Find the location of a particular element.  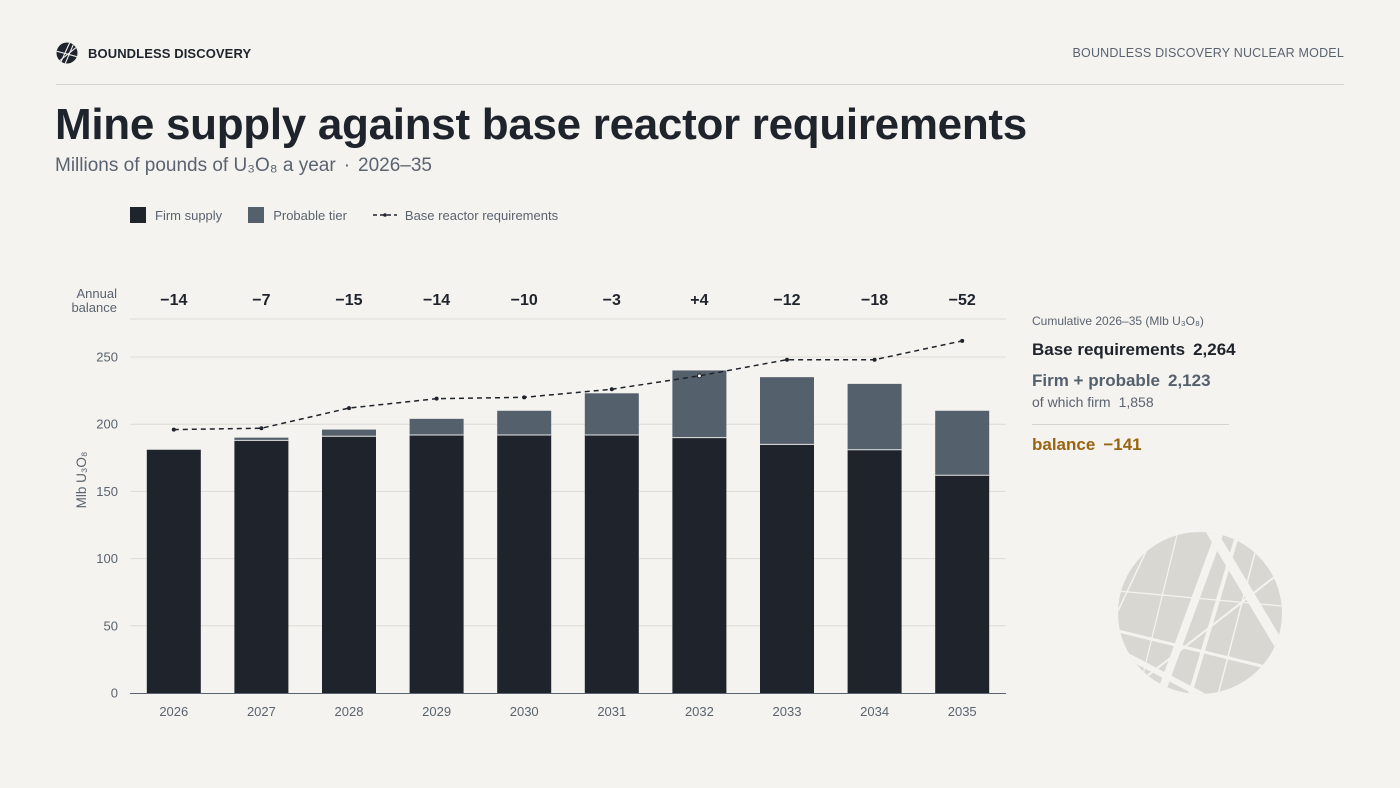

annual-balance-value: +4 is located at coordinates (699, 300).